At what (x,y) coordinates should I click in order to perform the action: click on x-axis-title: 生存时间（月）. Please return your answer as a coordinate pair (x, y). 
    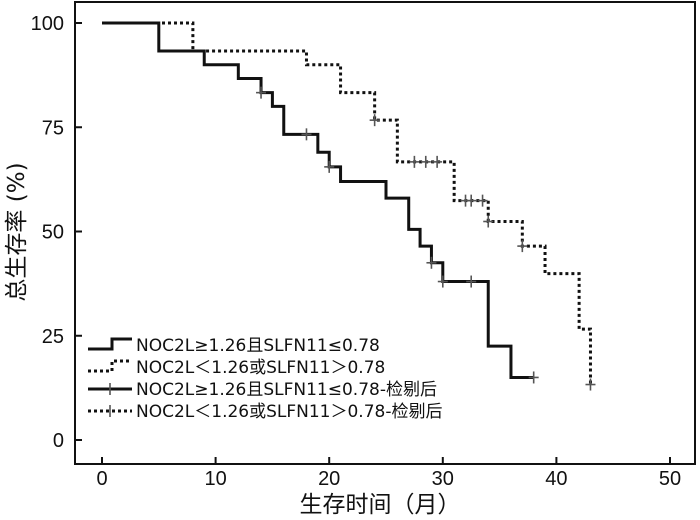
    Looking at the image, I should click on (380, 505).